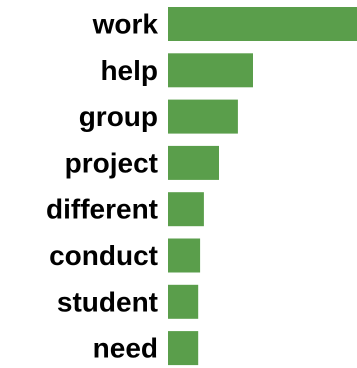 The width and height of the screenshot is (357, 368). Describe the element at coordinates (118, 116) in the screenshot. I see `category-label-group: group` at that location.